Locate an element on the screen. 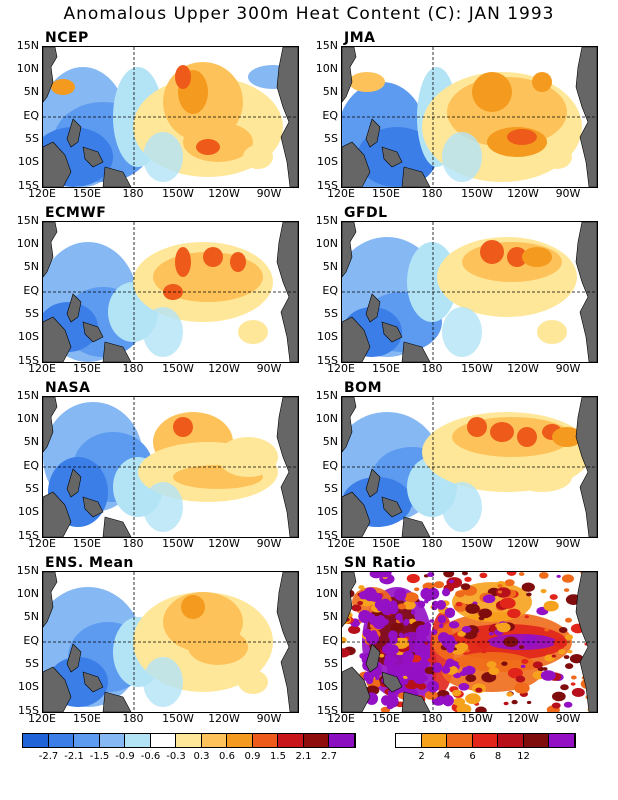 The image size is (618, 800). map-canvas-bom is located at coordinates (469, 467).